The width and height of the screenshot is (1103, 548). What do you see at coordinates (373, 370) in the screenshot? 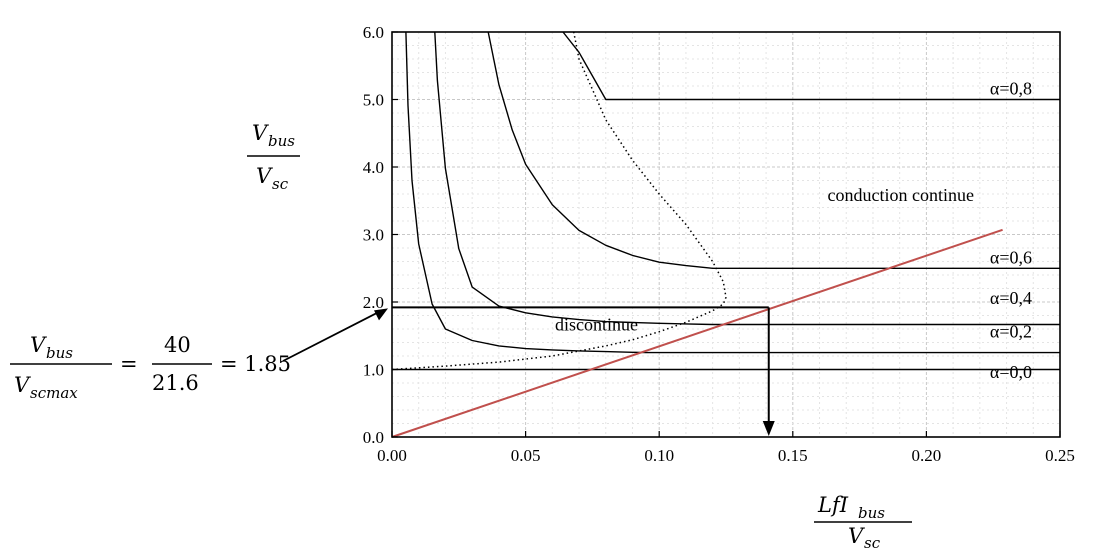
I see `y-tick-label: 1.0` at bounding box center [373, 370].